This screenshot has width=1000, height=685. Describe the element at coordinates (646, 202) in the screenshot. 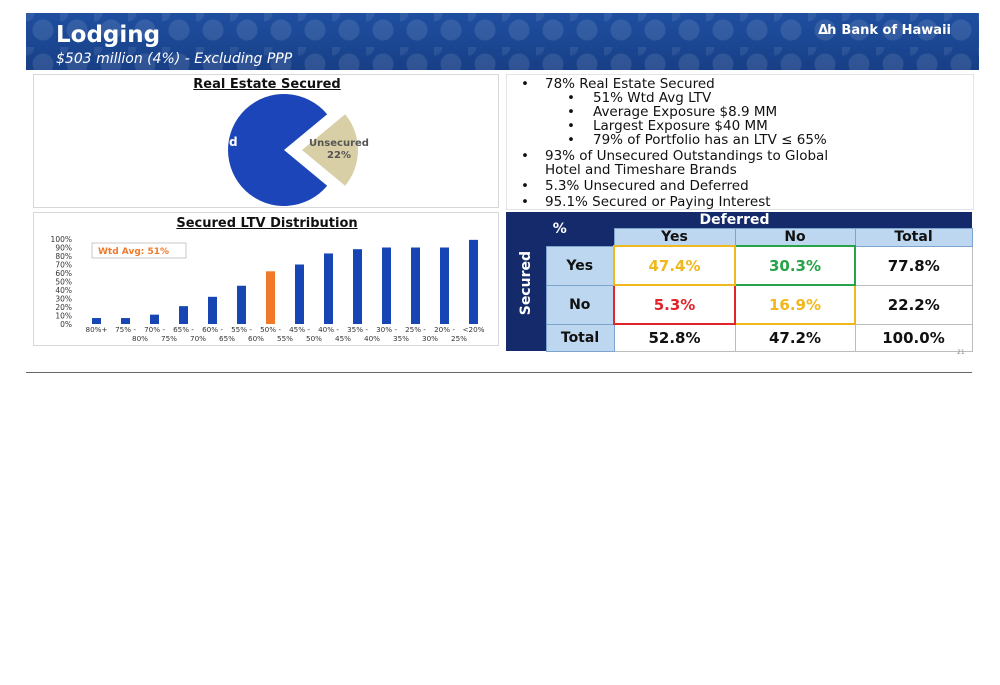

I see `bullet-item: • 95.1% Secured or Paying Interest` at that location.